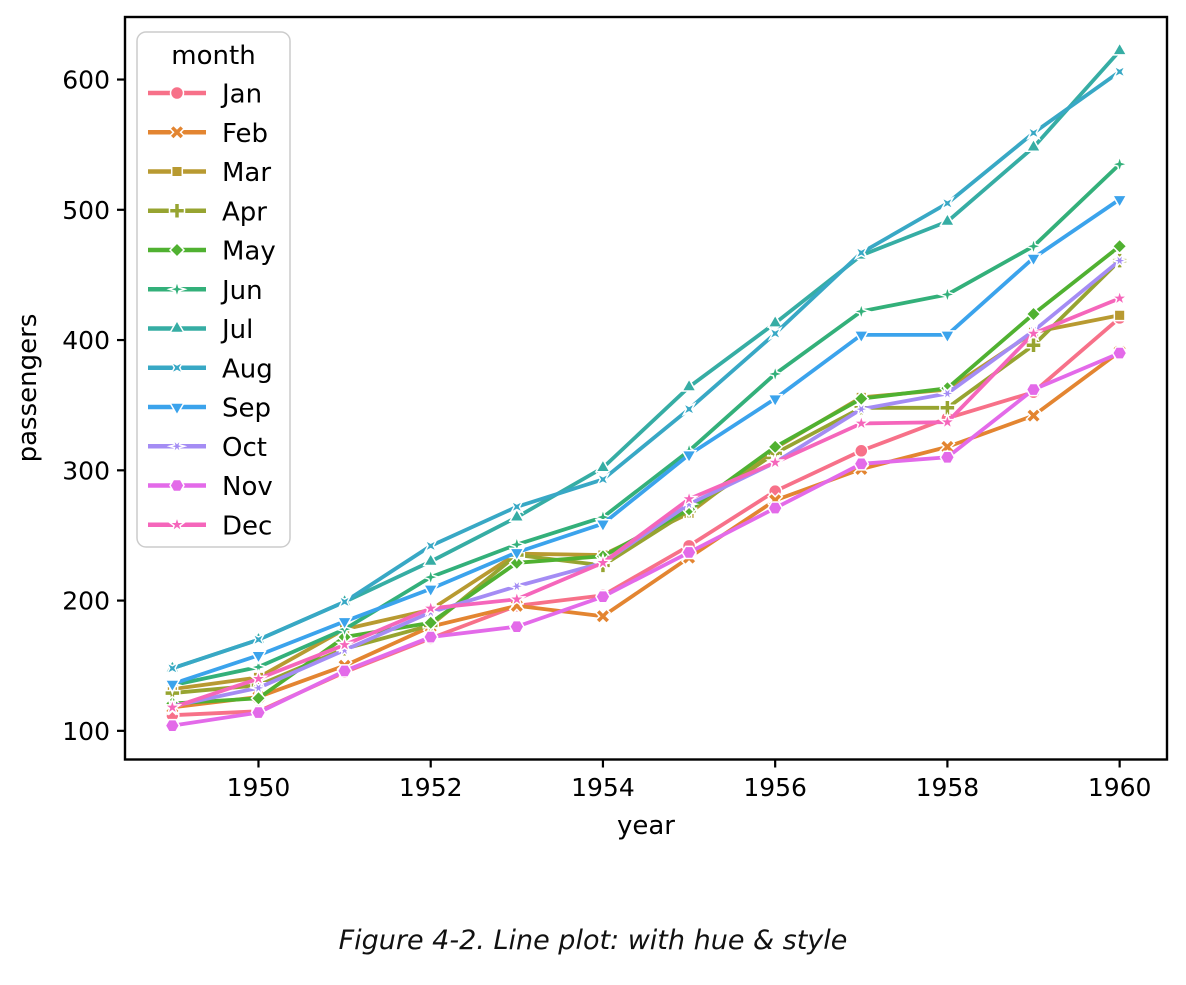 The height and width of the screenshot is (985, 1186). What do you see at coordinates (209, 409) in the screenshot?
I see `legend-item-sep: Sep` at bounding box center [209, 409].